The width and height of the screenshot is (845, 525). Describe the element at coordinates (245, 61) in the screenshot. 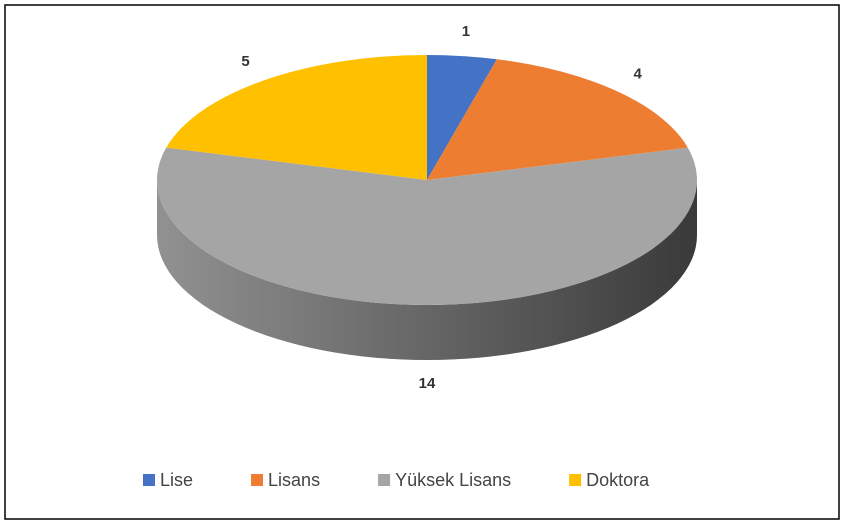

I see `data-label: 5` at that location.